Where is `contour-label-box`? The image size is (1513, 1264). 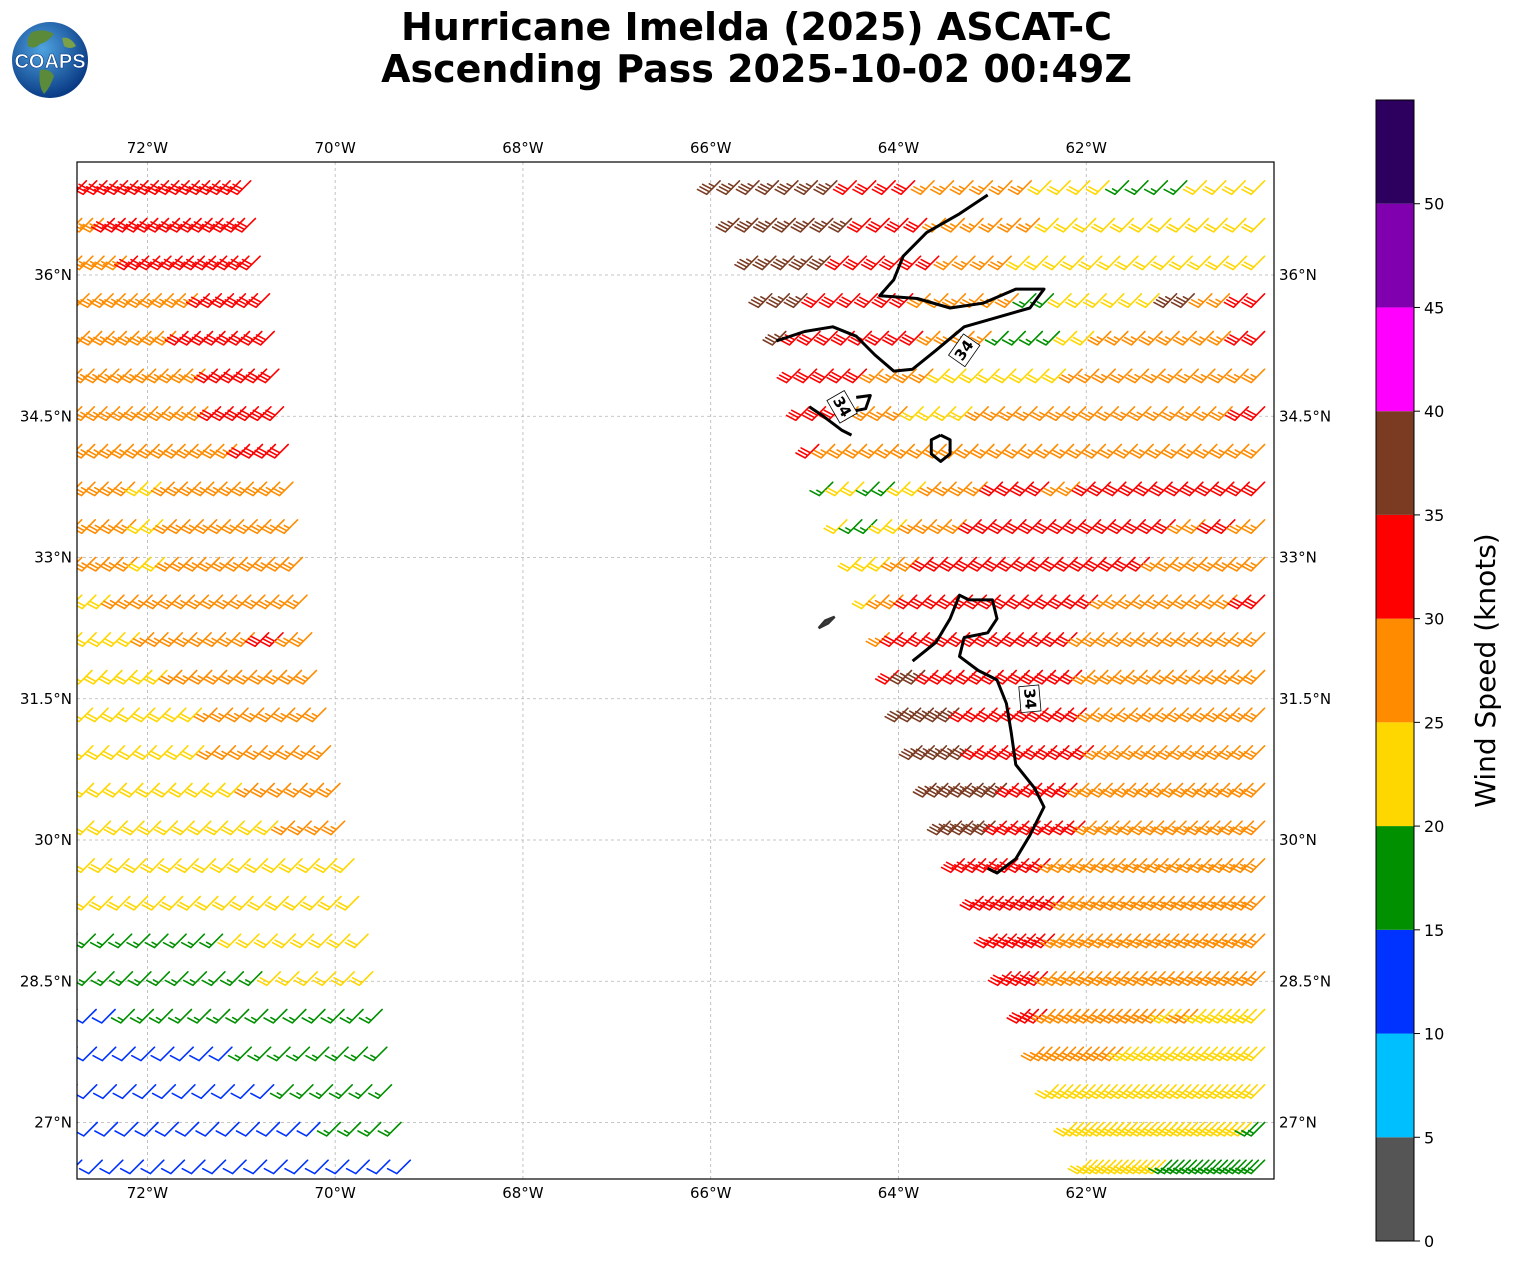
contour-label-box is located at coordinates (842, 406).